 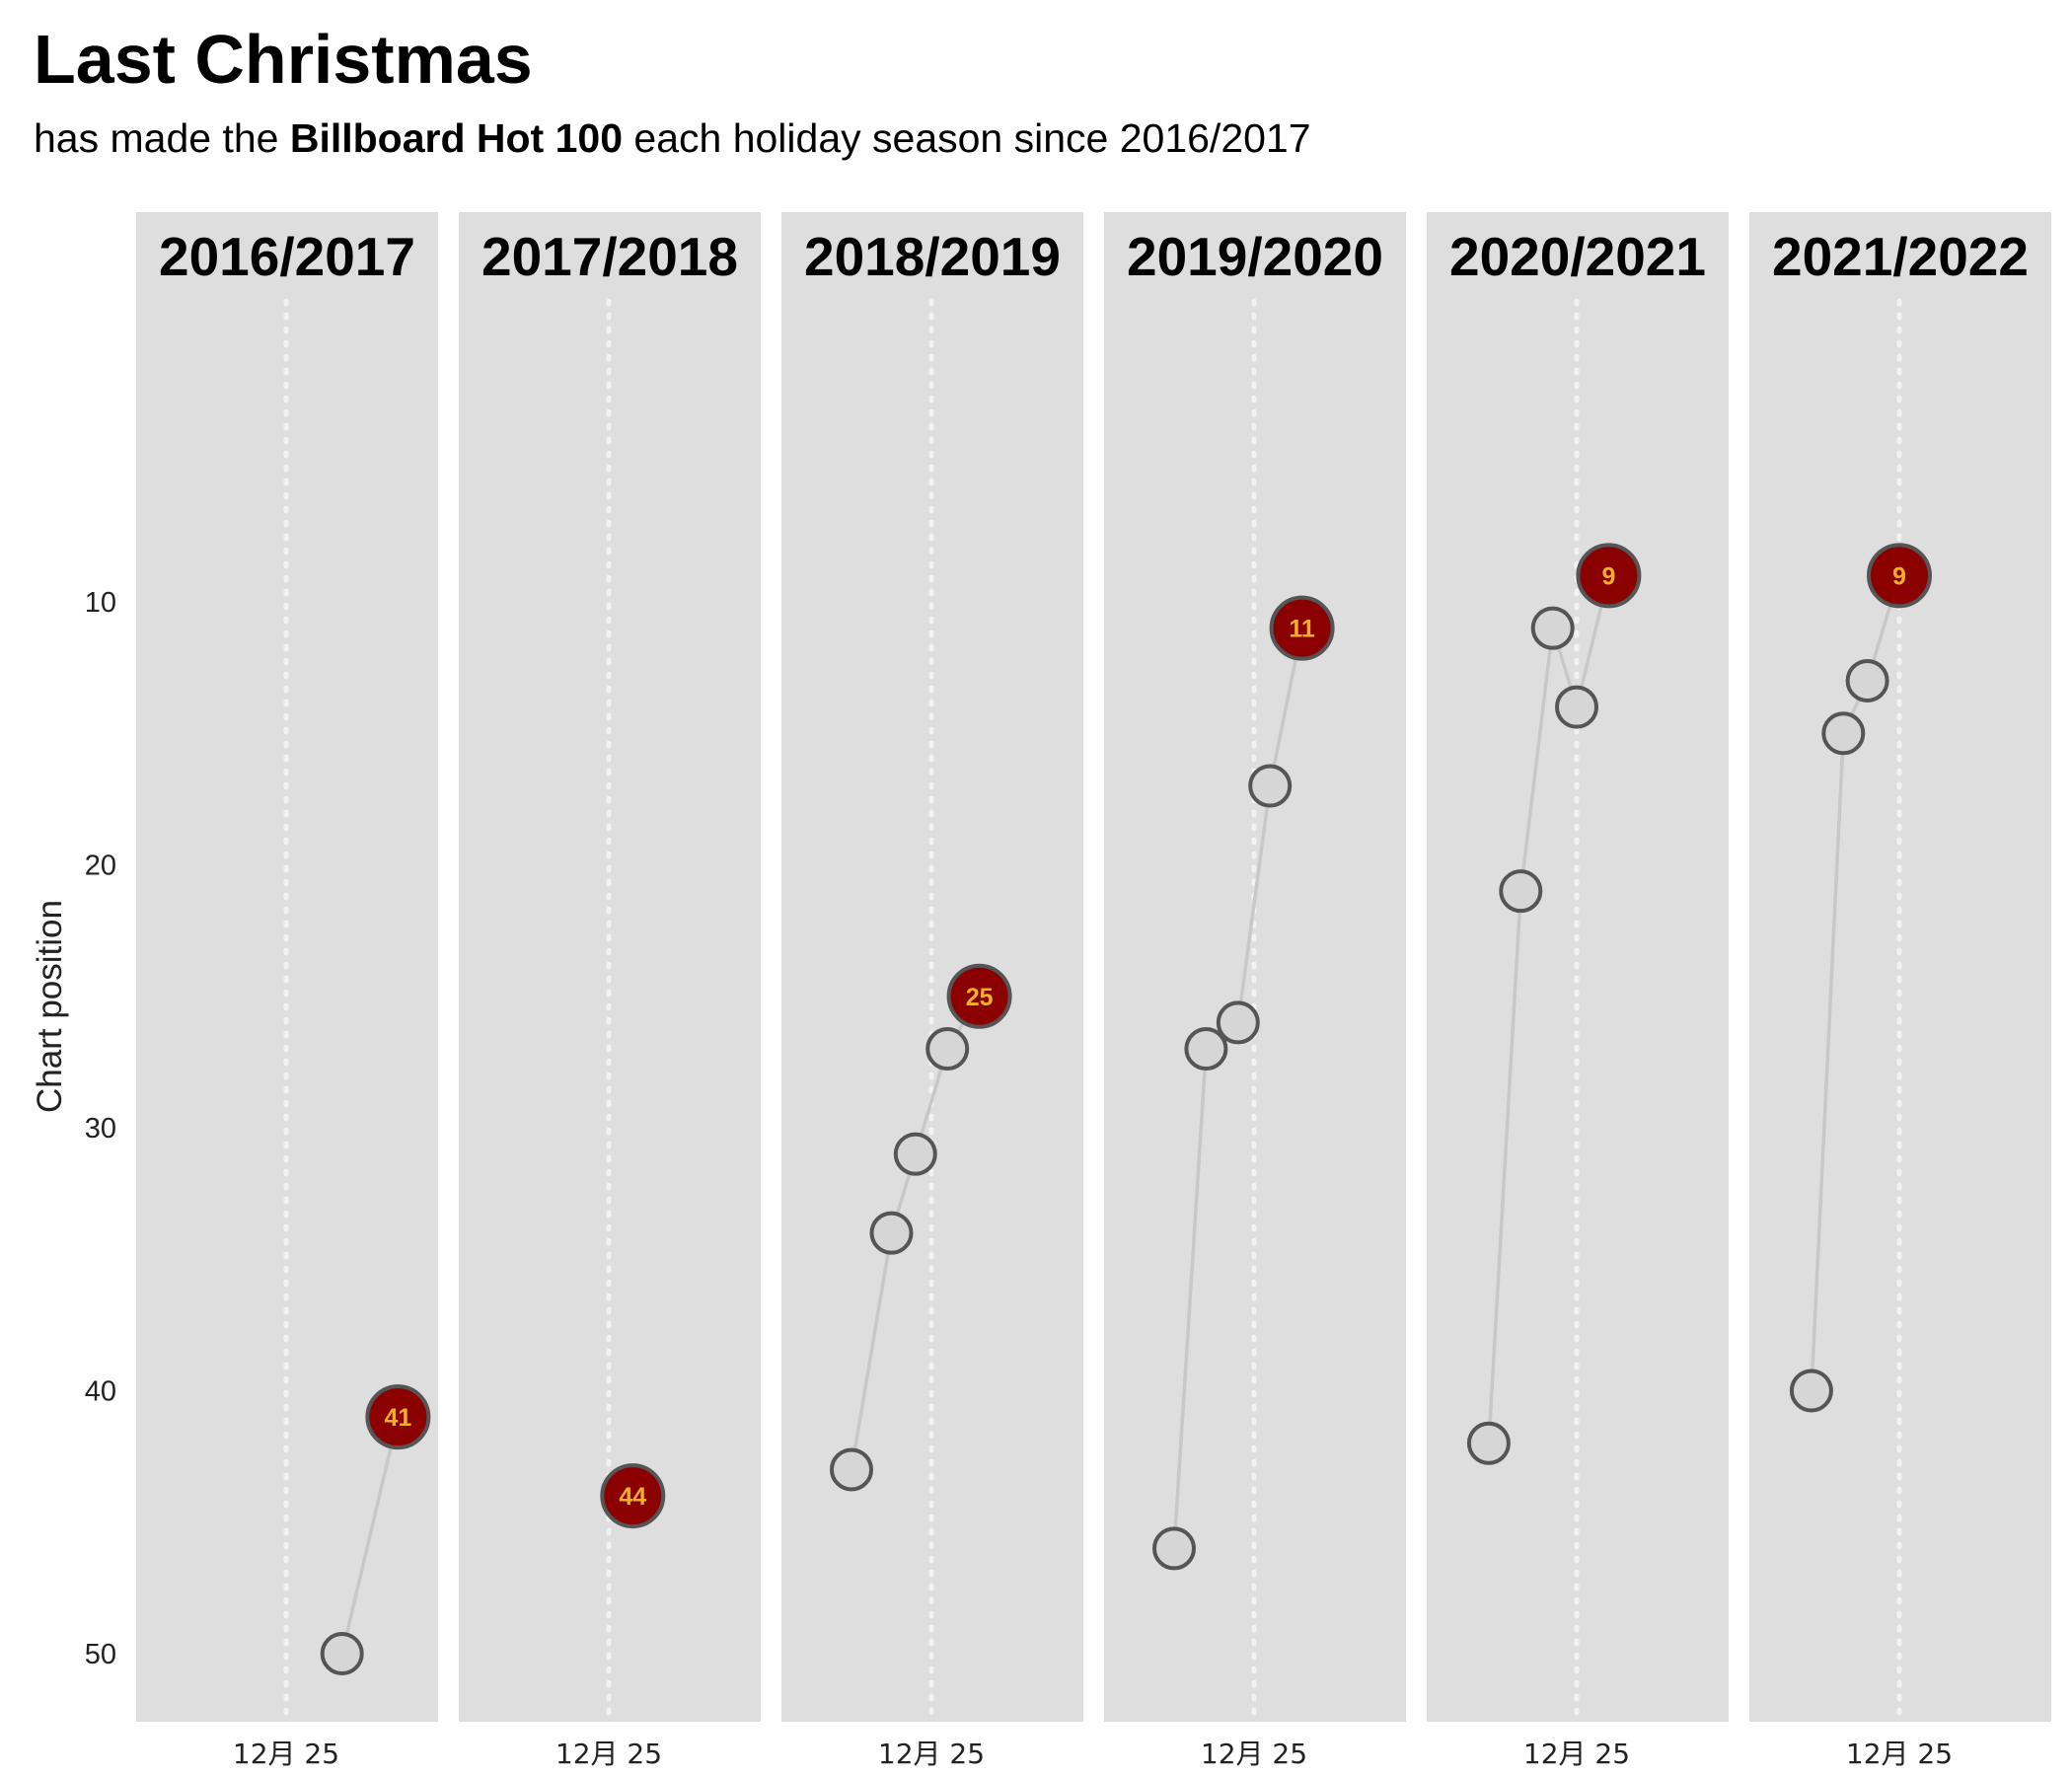 What do you see at coordinates (100, 1655) in the screenshot?
I see `y-tick-label: 50` at bounding box center [100, 1655].